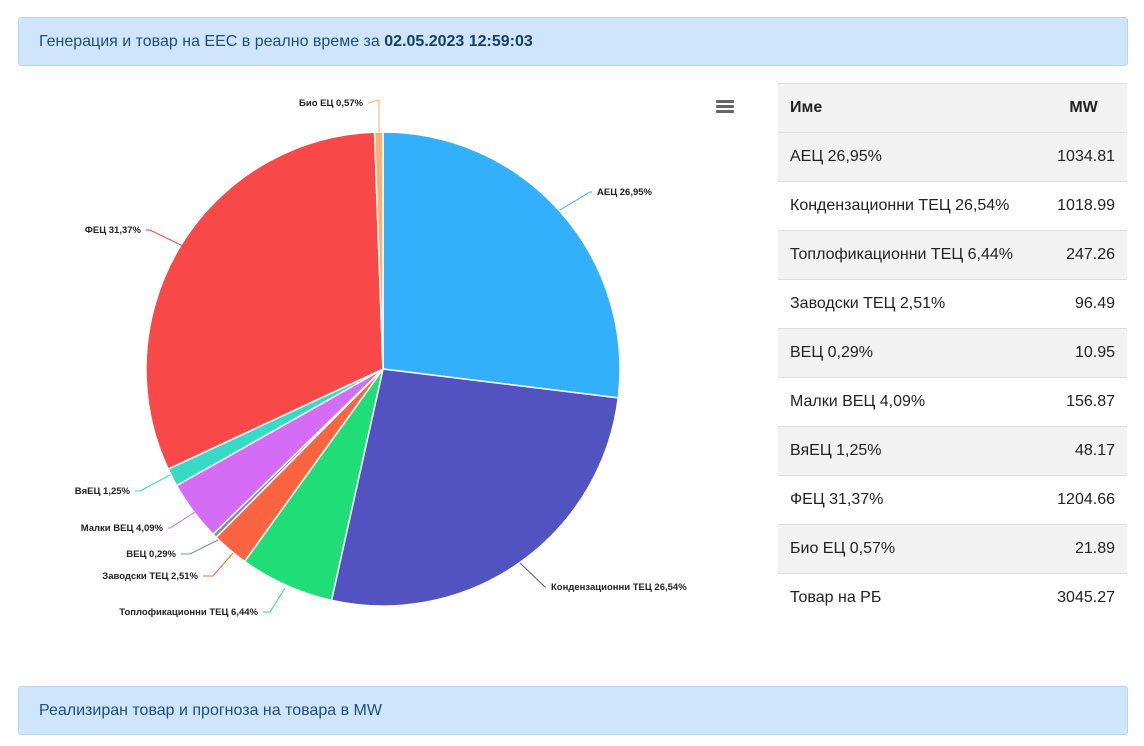 The width and height of the screenshot is (1144, 746). Describe the element at coordinates (909, 206) in the screenshot. I see `row-name: Кондензационни ТЕЦ 26,54%` at that location.